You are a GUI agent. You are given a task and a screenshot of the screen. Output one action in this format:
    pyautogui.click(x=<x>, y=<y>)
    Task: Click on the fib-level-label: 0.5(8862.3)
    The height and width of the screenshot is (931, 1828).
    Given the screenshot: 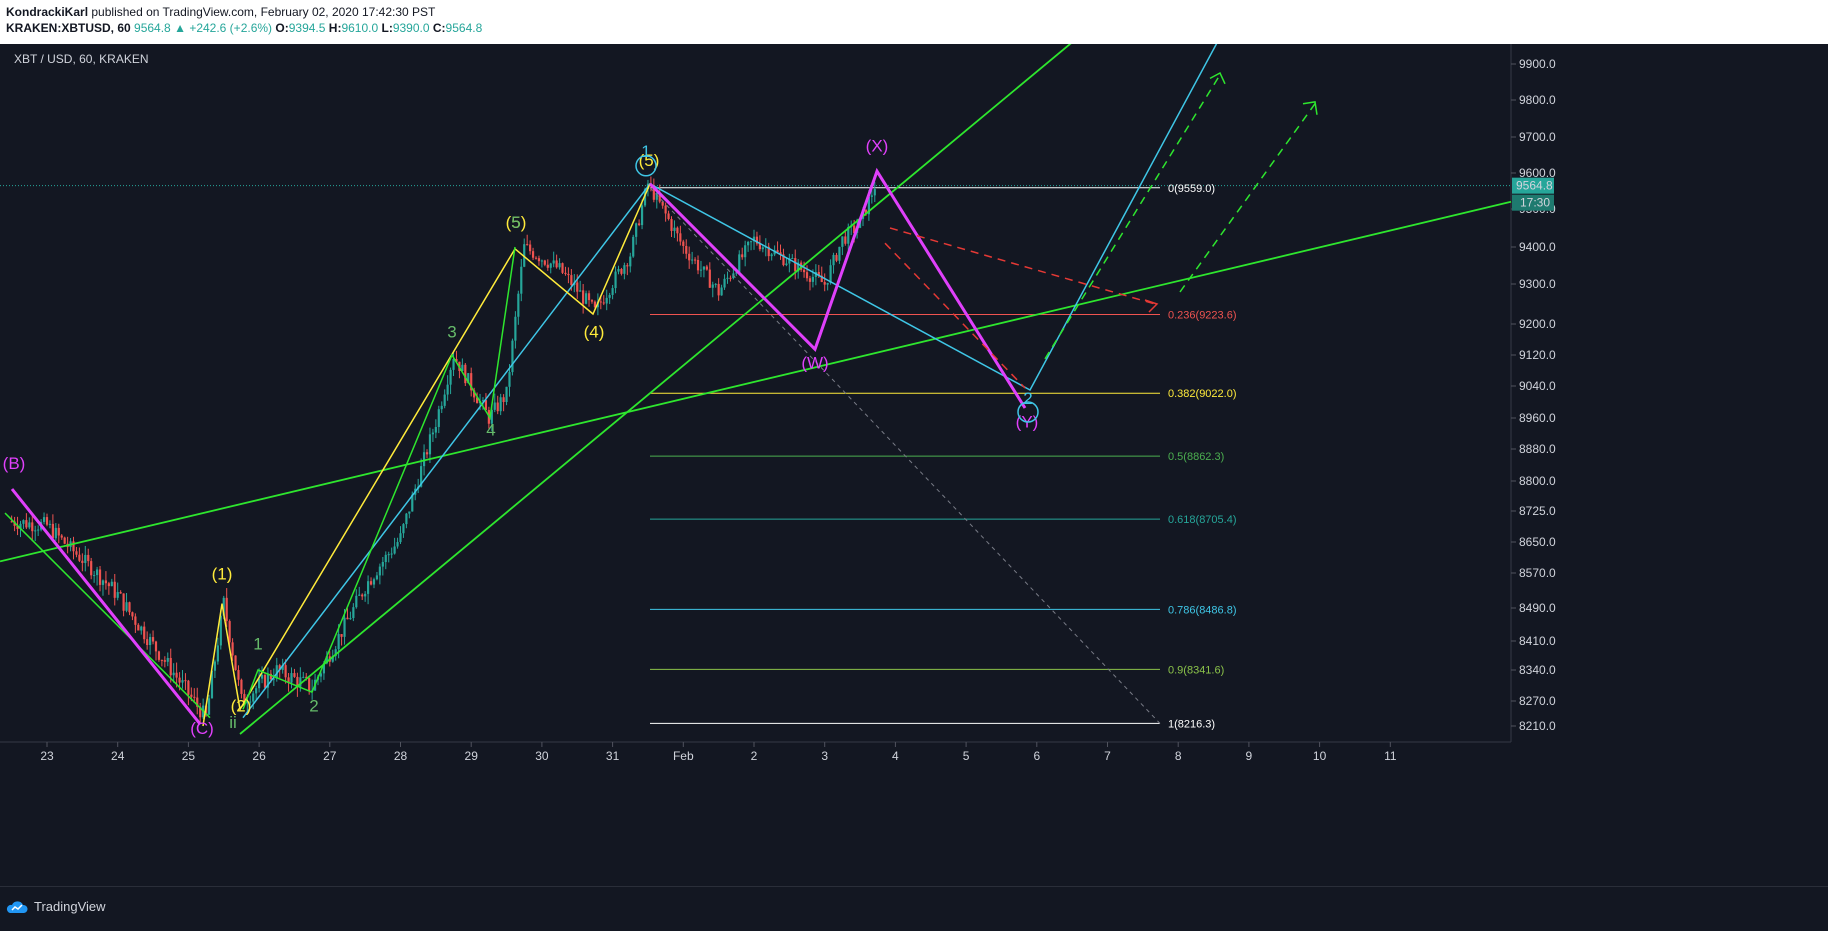 What is the action you would take?
    pyautogui.click(x=1196, y=457)
    